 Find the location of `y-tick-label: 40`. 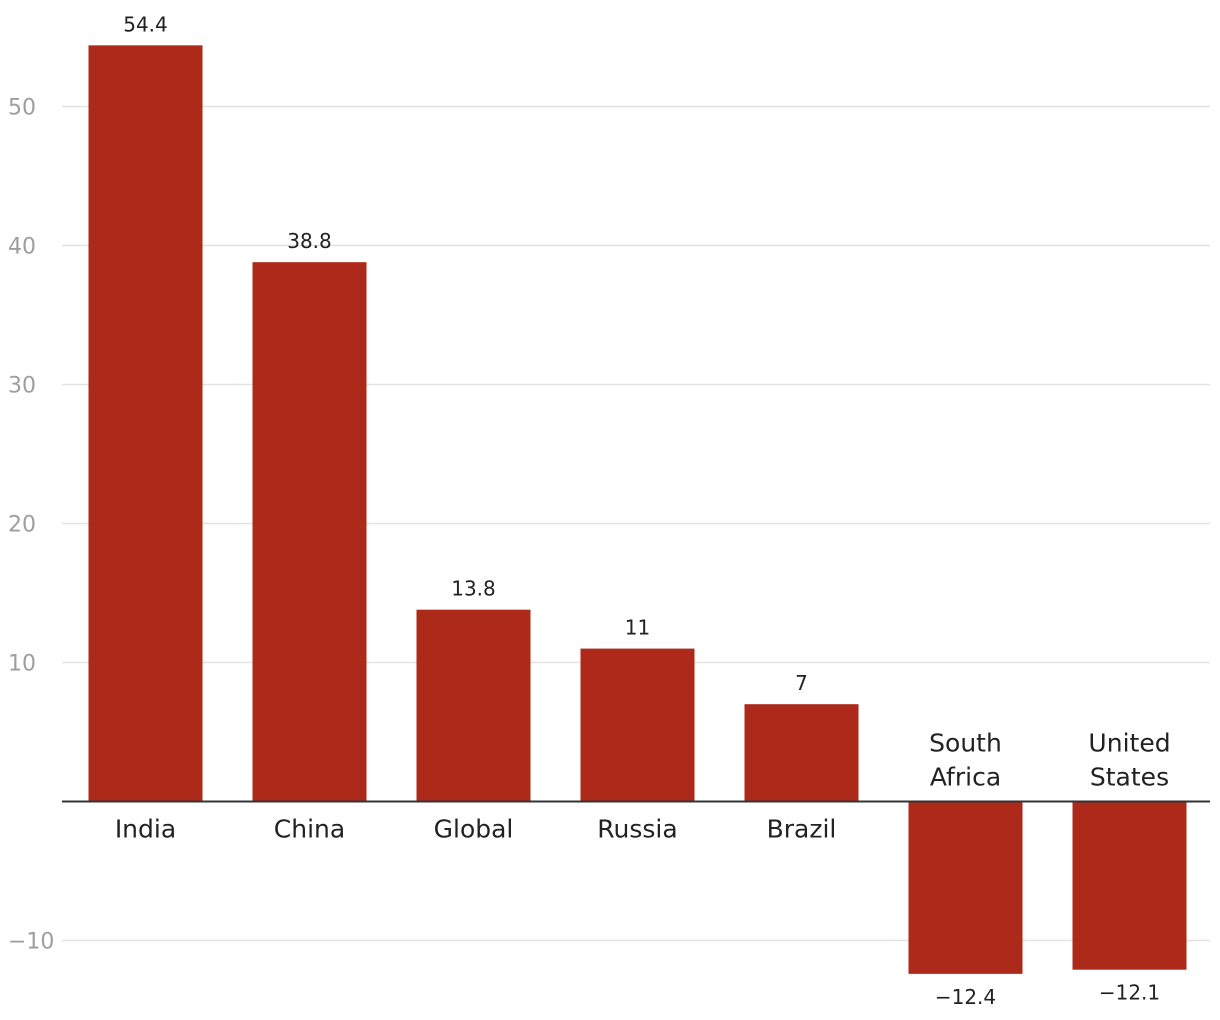

y-tick-label: 40 is located at coordinates (22, 247).